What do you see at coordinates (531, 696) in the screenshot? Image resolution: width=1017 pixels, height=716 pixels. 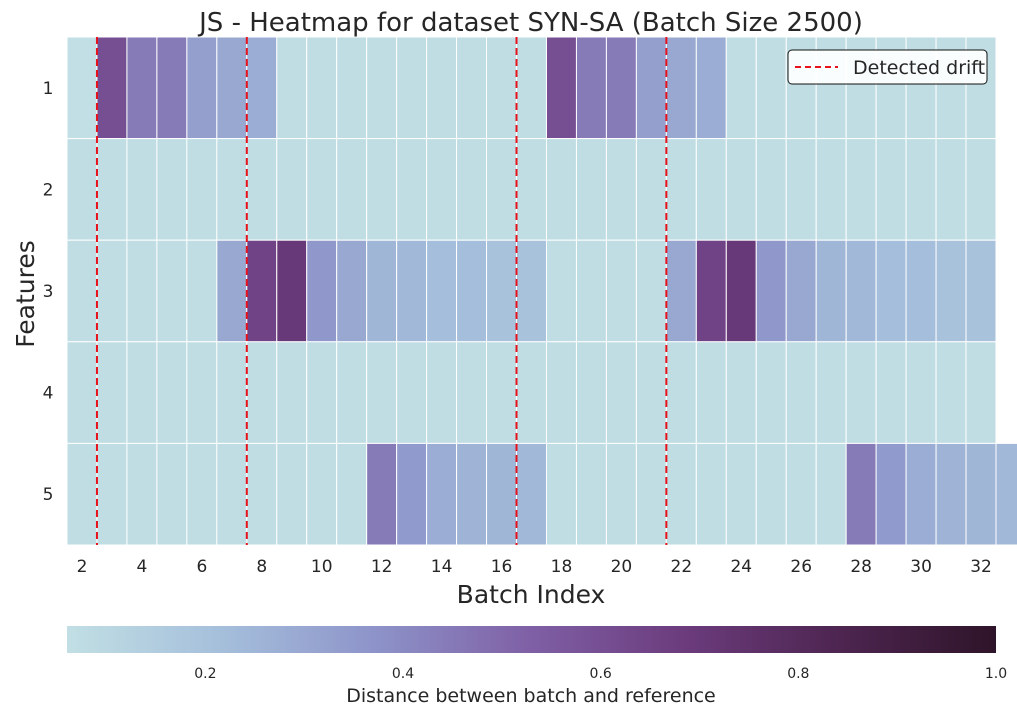 I see `colorbar-label: Distance between batch and reference` at bounding box center [531, 696].